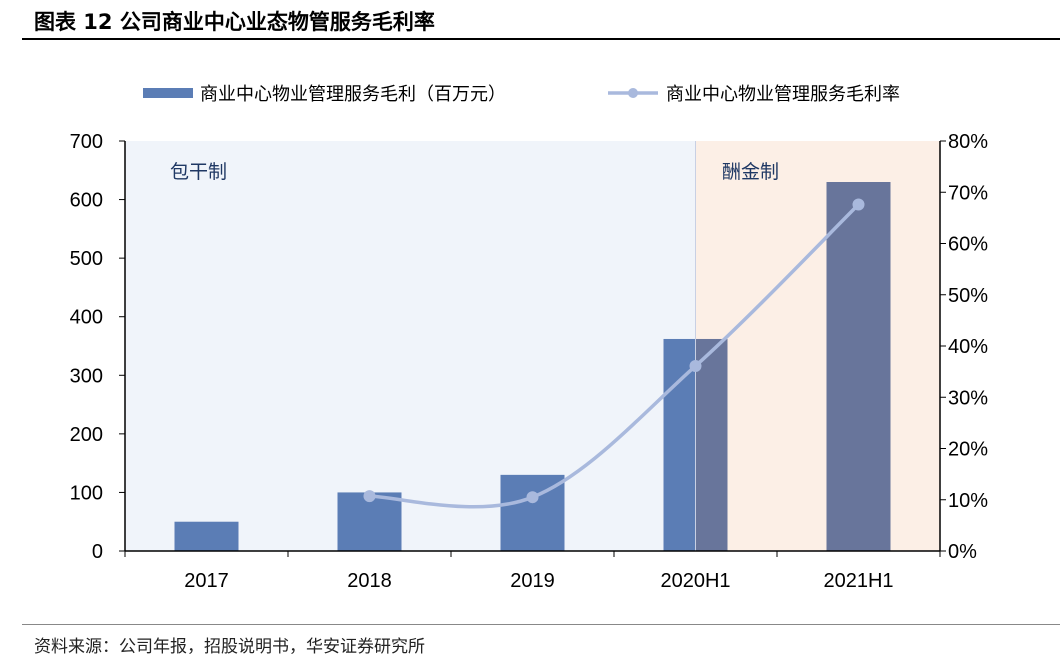 This screenshot has height=658, width=1064. I want to click on x-tick-label: 2019, so click(532, 581).